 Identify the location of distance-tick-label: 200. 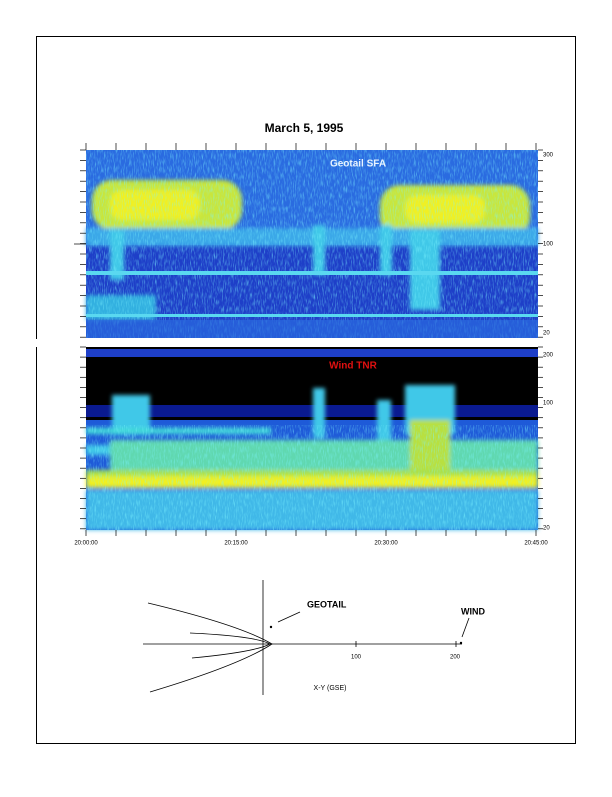
(455, 658).